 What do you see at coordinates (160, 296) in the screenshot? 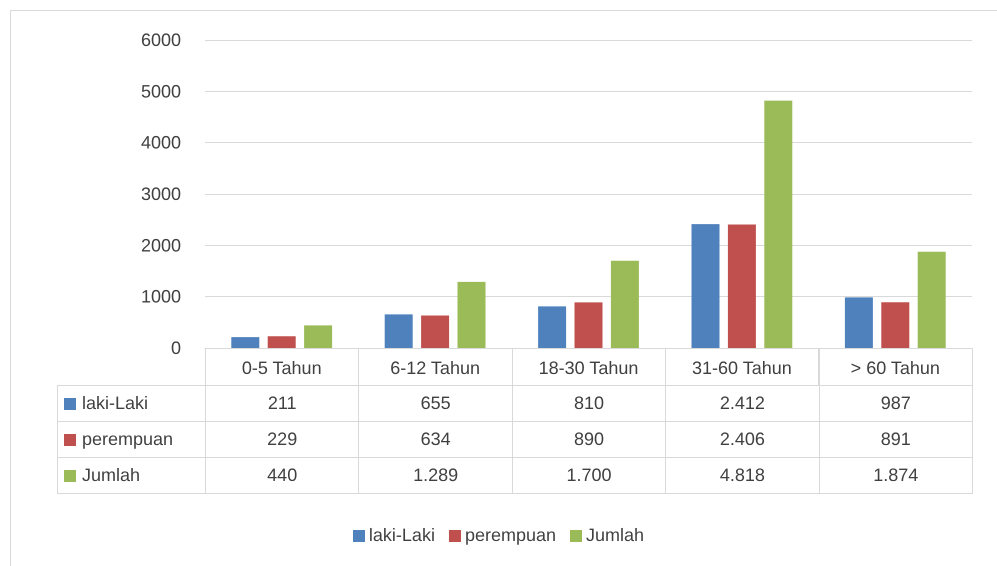
I see `y-tick-label: 1000` at bounding box center [160, 296].